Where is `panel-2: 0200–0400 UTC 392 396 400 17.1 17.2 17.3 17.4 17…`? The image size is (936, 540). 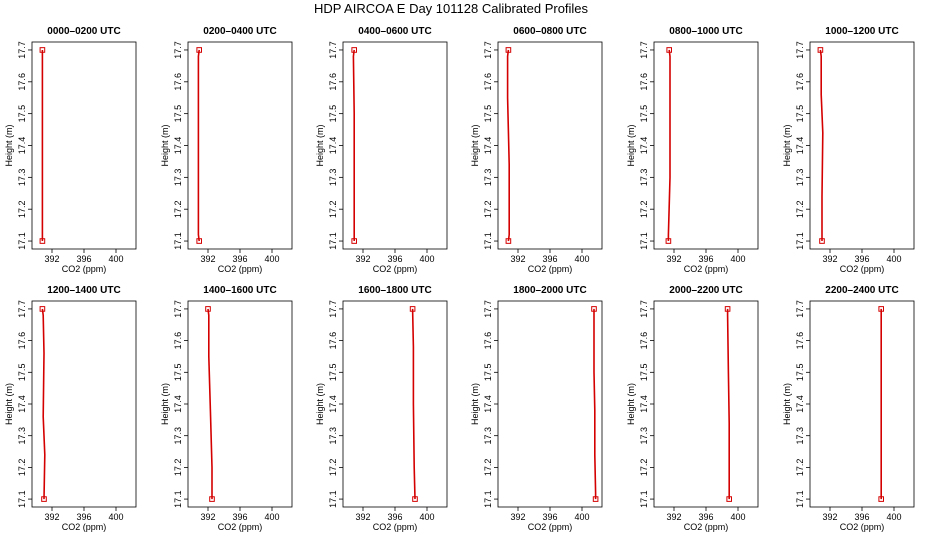
panel-2: 0200–0400 UTC 392 396 400 17.1 17.2 17.3 17.4 17… is located at coordinates (226, 150).